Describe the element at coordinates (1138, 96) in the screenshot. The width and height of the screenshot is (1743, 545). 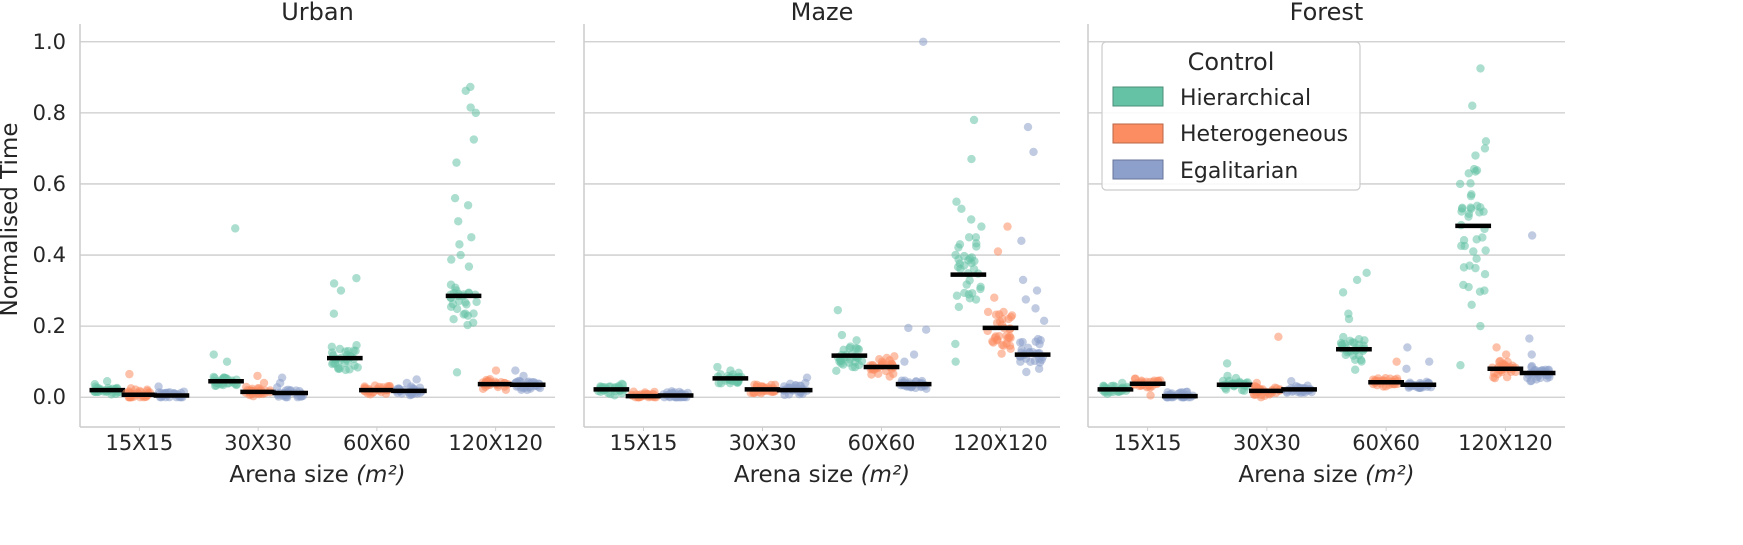
I see `legend-swatch-hierarchical` at that location.